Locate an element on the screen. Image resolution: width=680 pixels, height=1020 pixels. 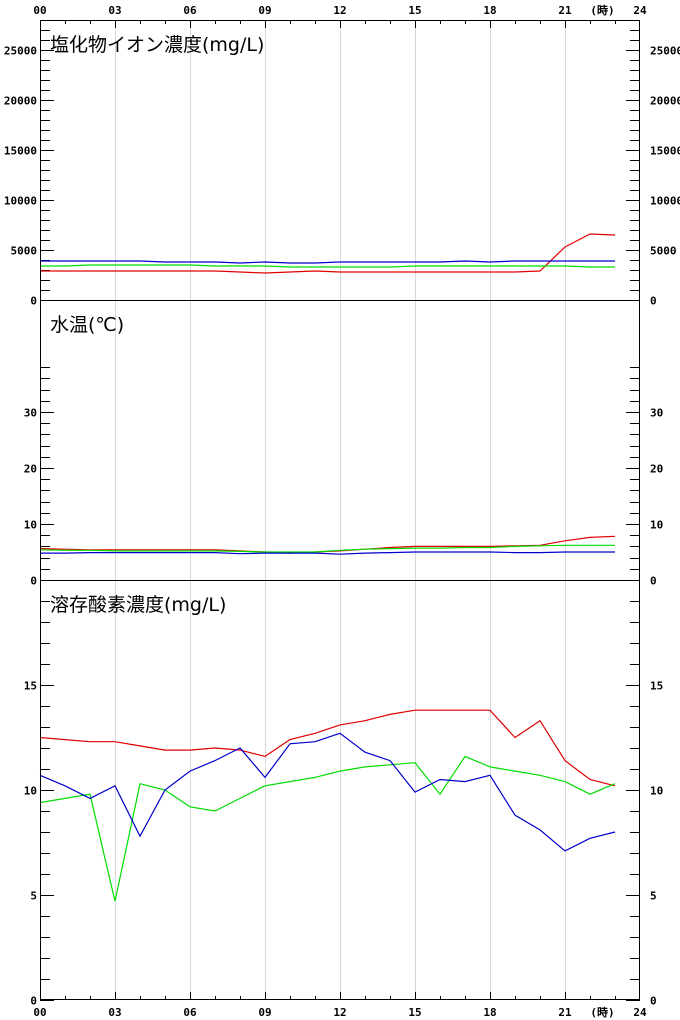
x-tick-label-top: 06 is located at coordinates (190, 10).